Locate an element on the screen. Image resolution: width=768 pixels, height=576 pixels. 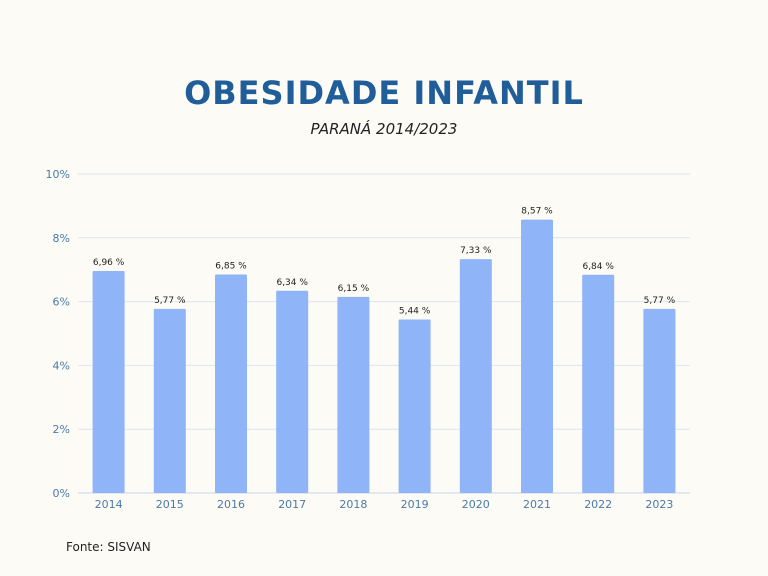
y-tick-label: 4% is located at coordinates (61, 365).